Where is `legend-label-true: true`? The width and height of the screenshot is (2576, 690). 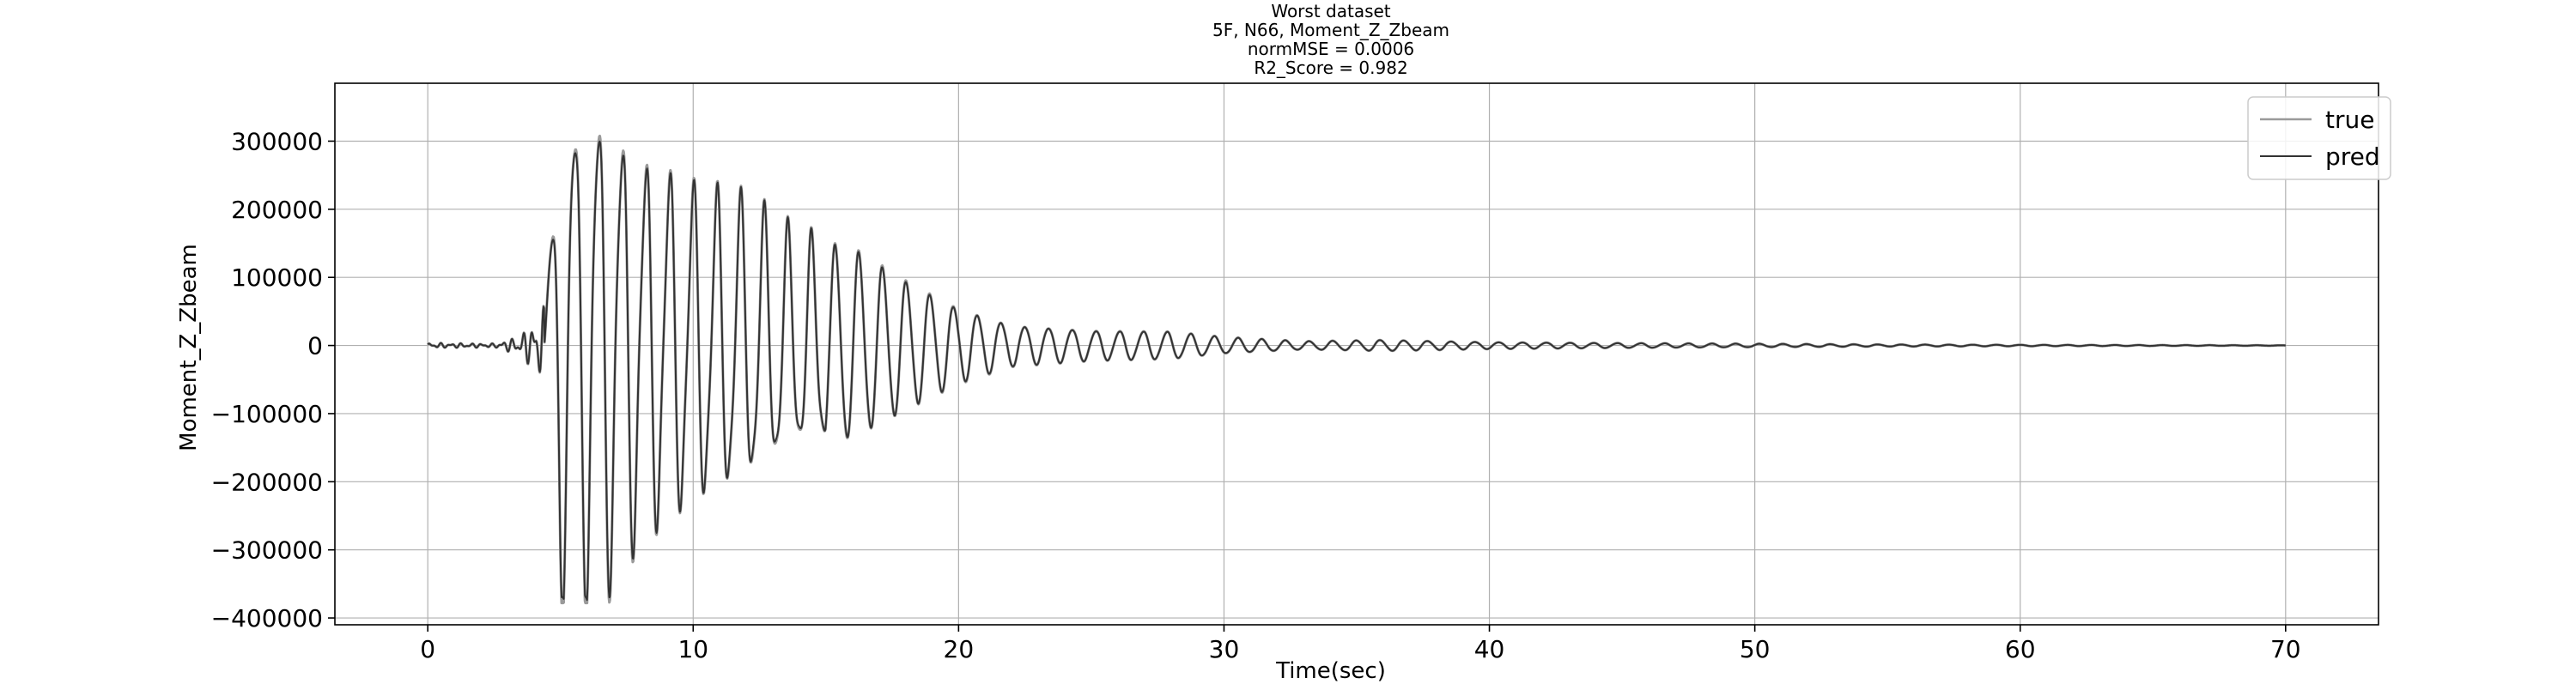 legend-label-true: true is located at coordinates (2349, 120).